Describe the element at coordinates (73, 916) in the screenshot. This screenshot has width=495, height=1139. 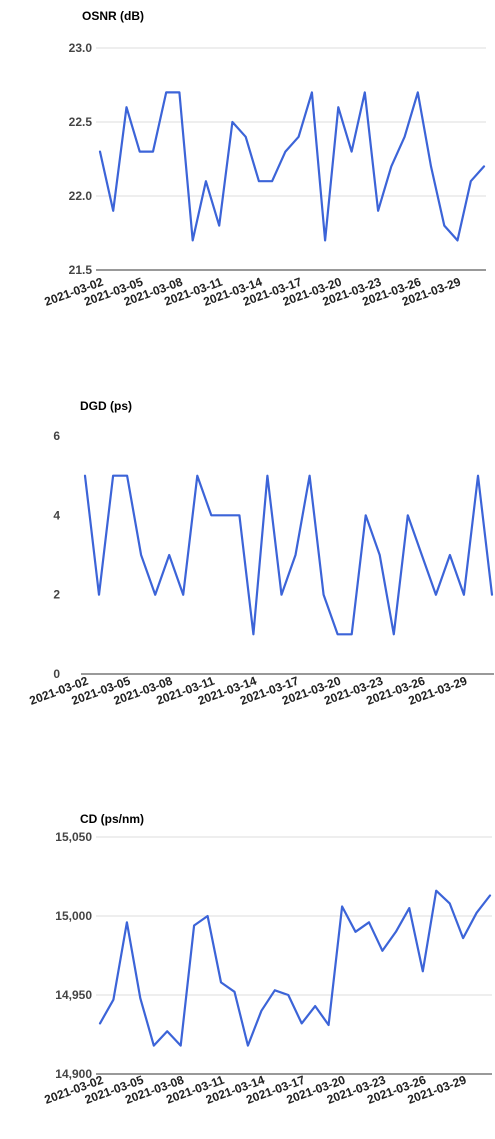
I see `y-tick-label: 15,000` at that location.